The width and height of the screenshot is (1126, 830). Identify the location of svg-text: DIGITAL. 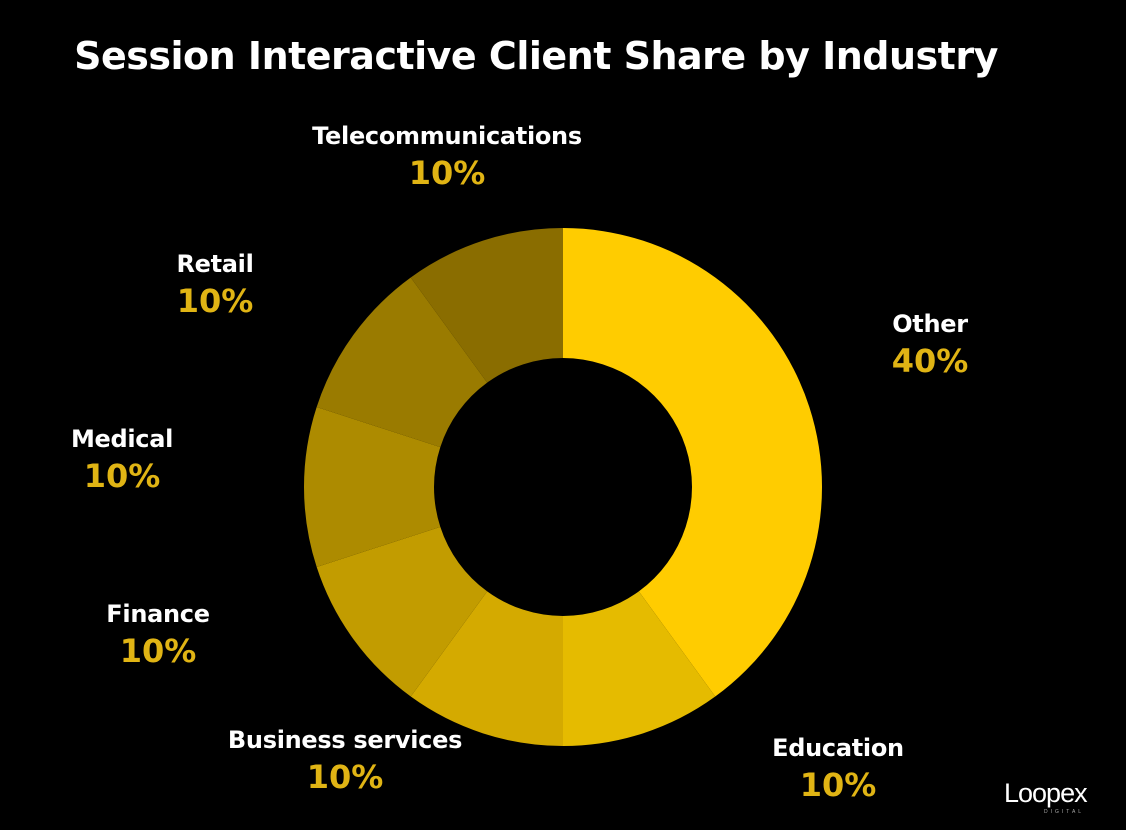
(1064, 812).